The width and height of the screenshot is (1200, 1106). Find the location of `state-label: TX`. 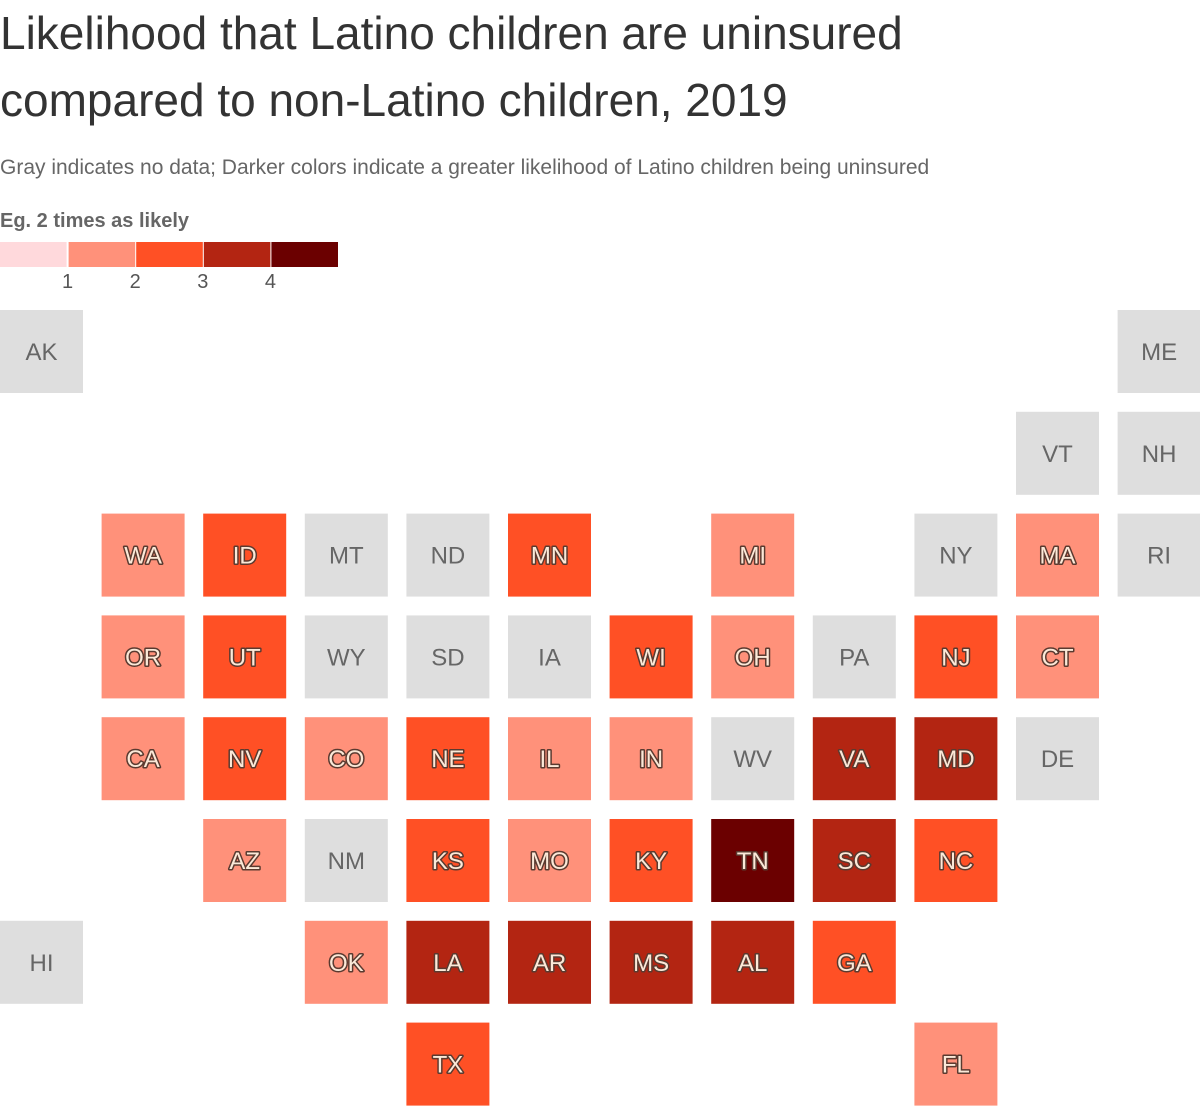

state-label: TX is located at coordinates (448, 1065).